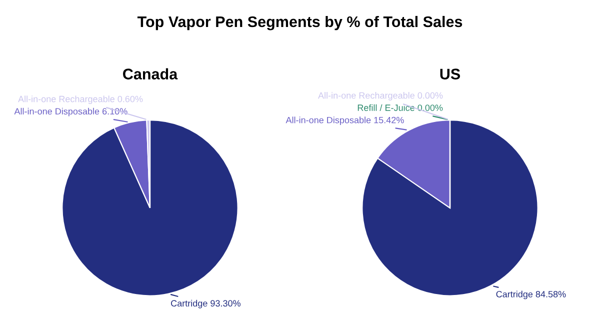  I want to click on text: Top Vapor Pen Segments by % of Total Sales, so click(299, 23).